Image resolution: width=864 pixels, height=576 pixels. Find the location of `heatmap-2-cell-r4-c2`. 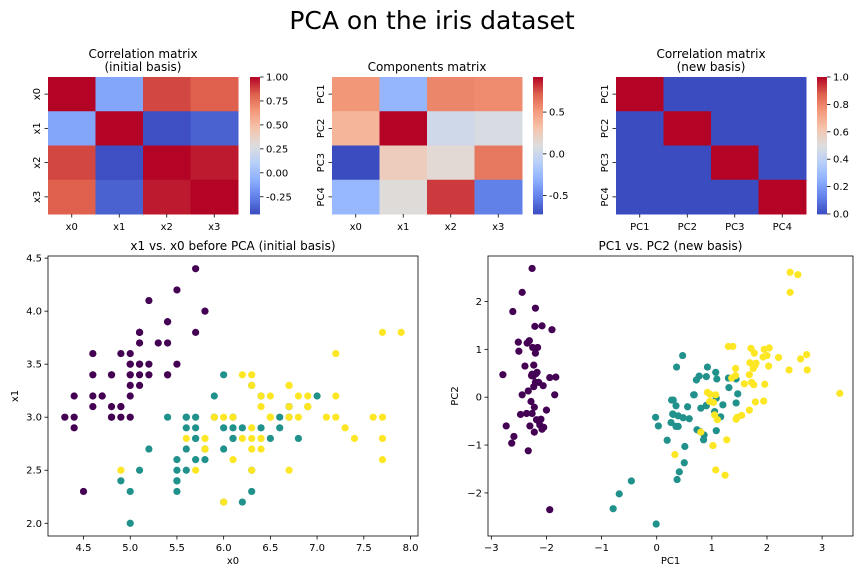

heatmap-2-cell-r4-c2 is located at coordinates (403, 197).